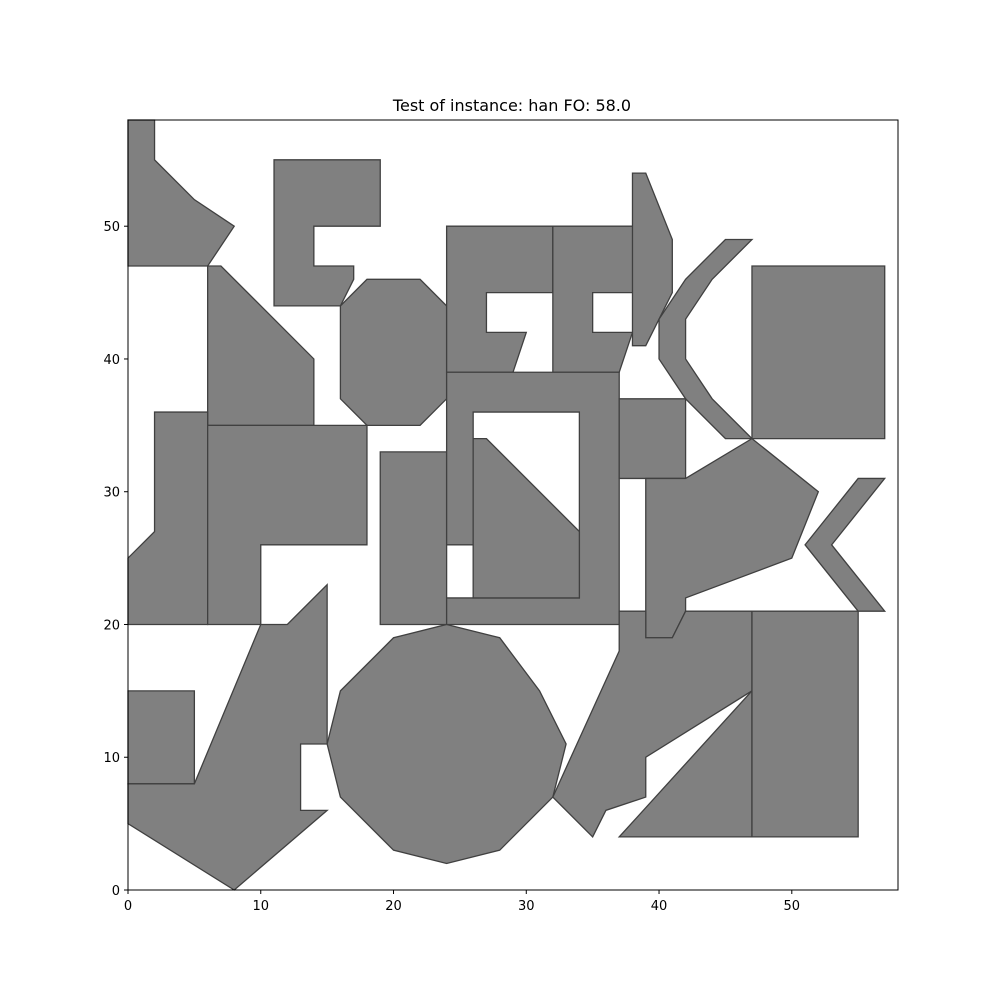  I want to click on y-tick-label: 10, so click(111, 758).